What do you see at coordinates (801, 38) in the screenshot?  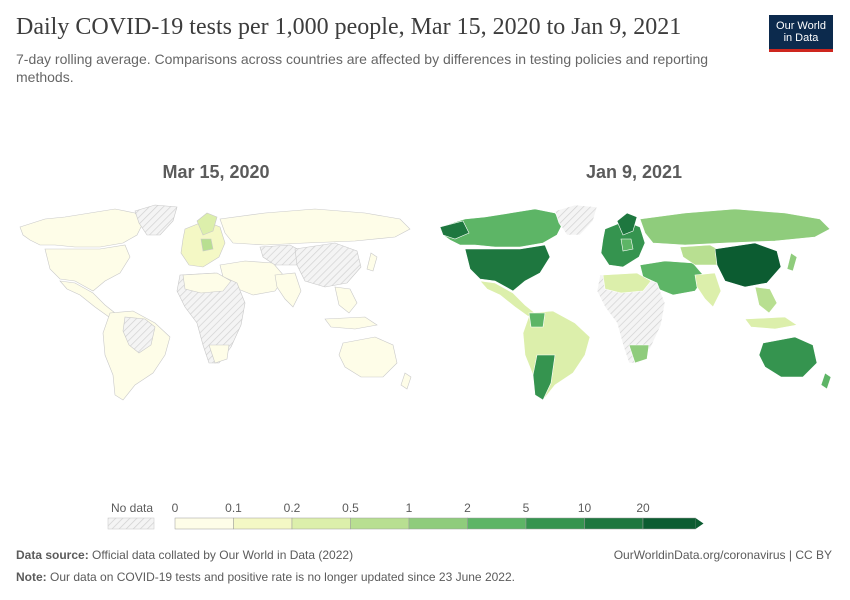 I see `logo-line-2: in Data` at bounding box center [801, 38].